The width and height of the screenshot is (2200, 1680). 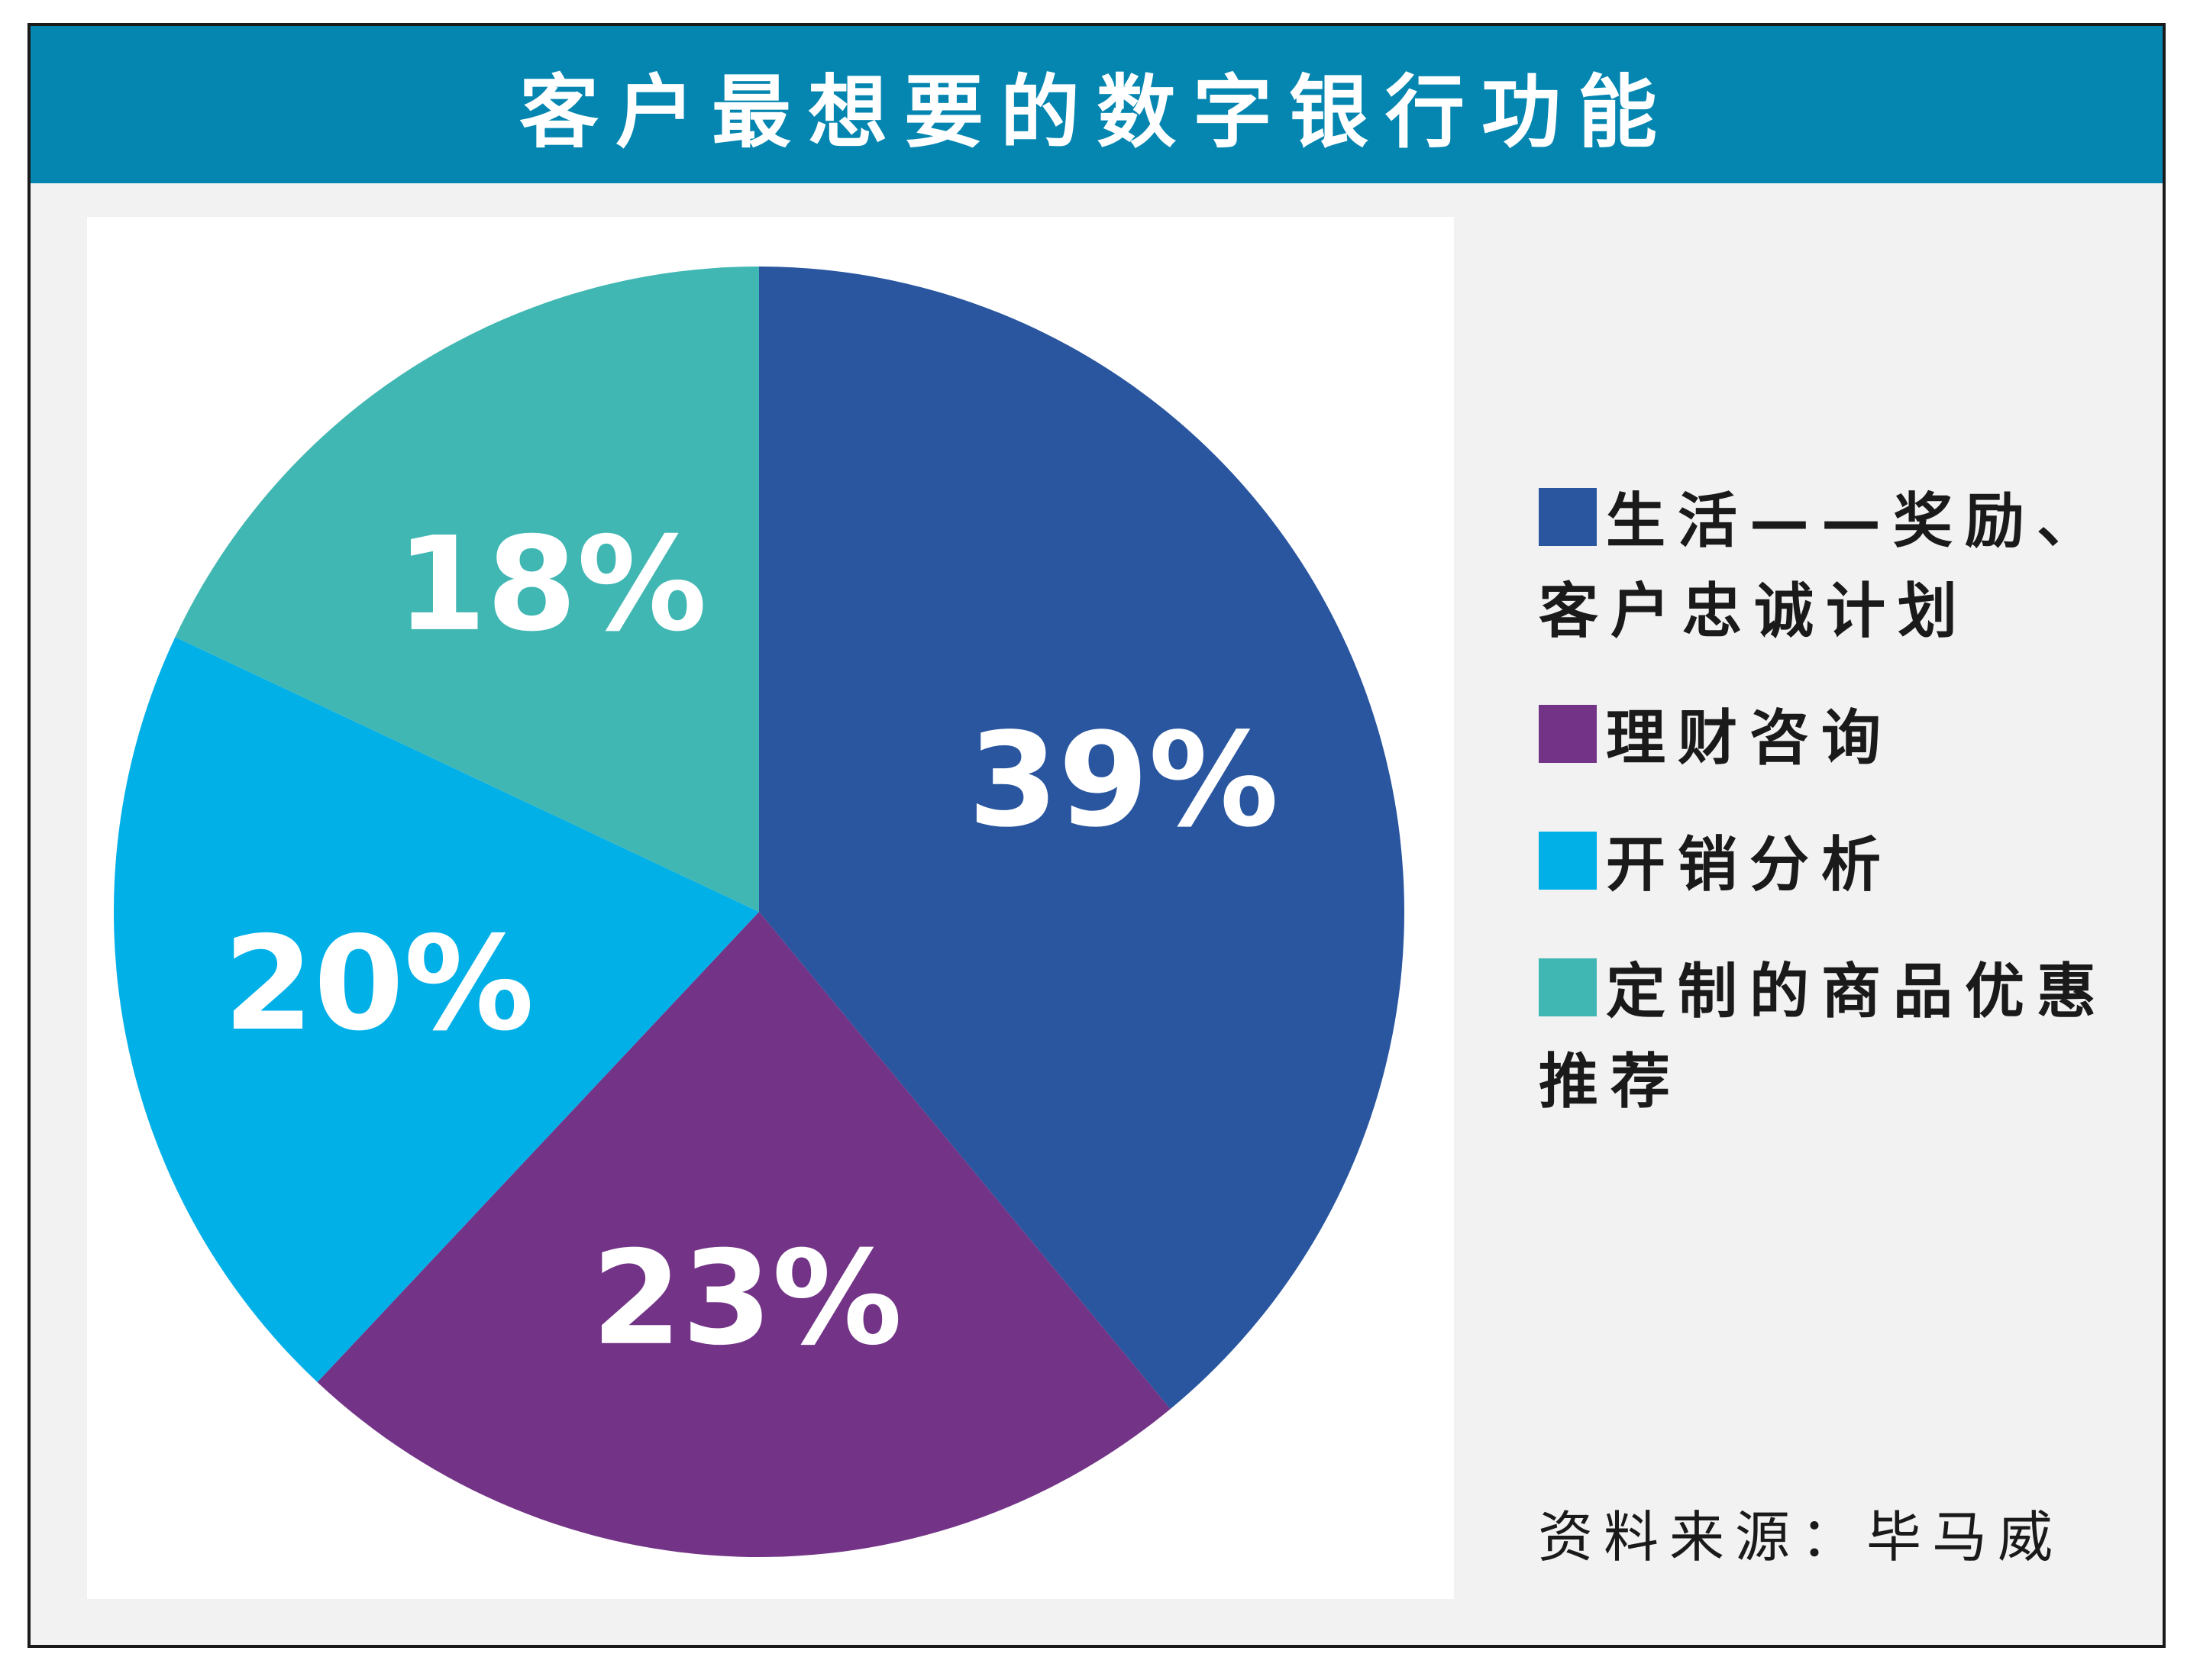 I want to click on legend-item-2: 开销分析, so click(x=1845, y=865).